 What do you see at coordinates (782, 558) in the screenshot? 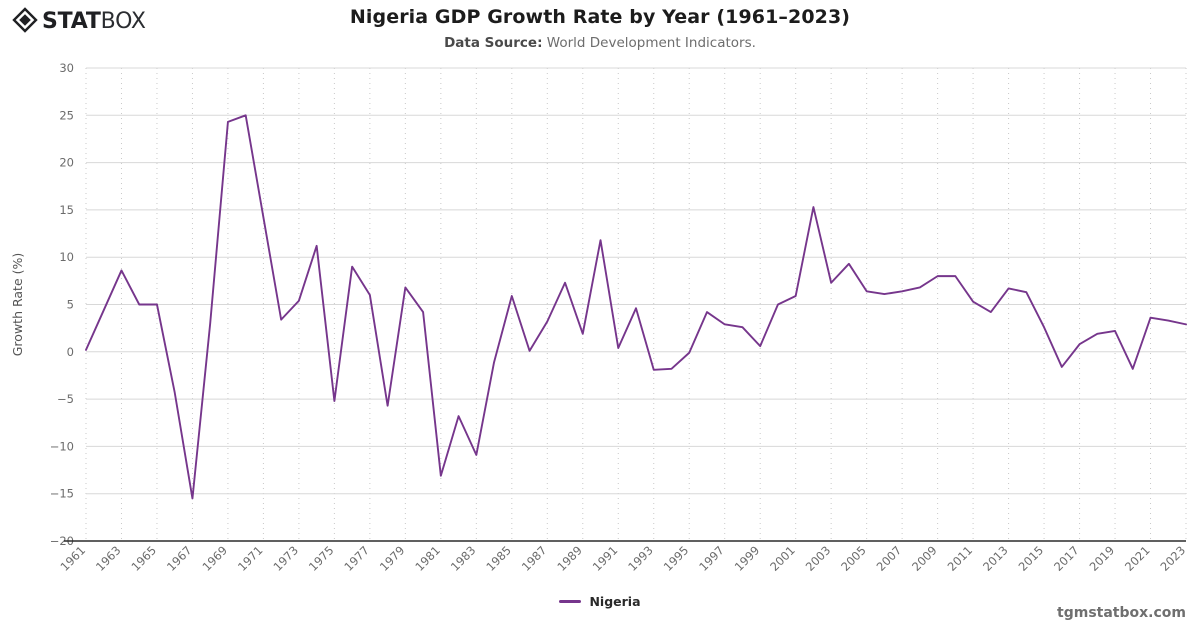
I see `x-axis-tick-label: 2001` at bounding box center [782, 558].